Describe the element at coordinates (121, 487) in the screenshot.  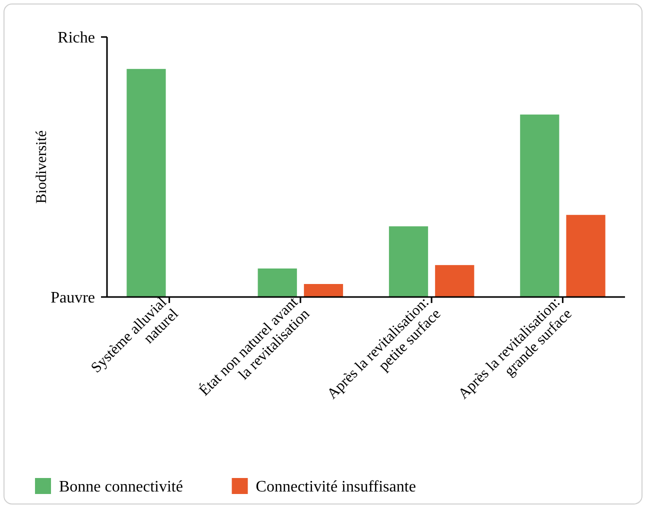
I see `legend-label: Bonne connectivité` at that location.